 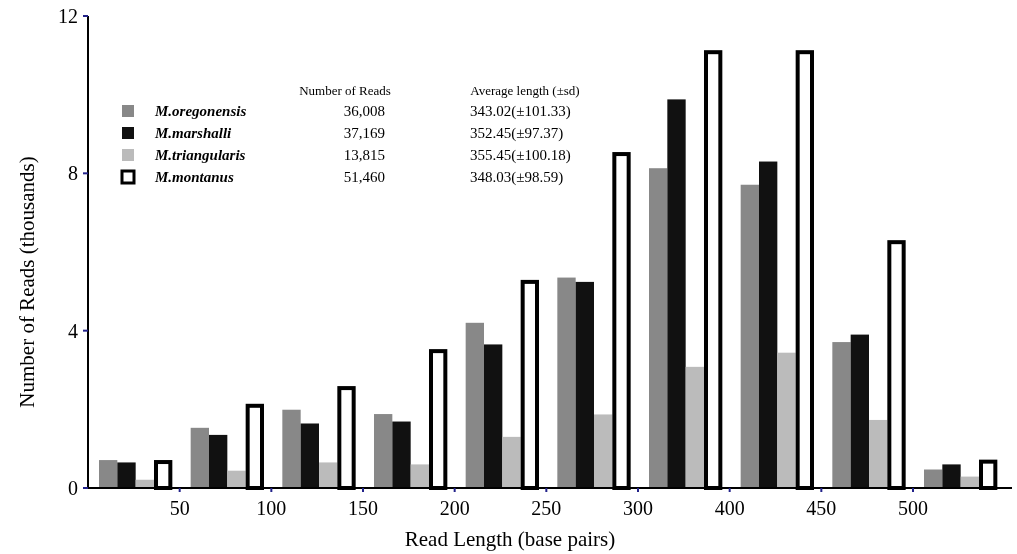 What do you see at coordinates (73, 330) in the screenshot?
I see `y-tick-label: 4` at bounding box center [73, 330].